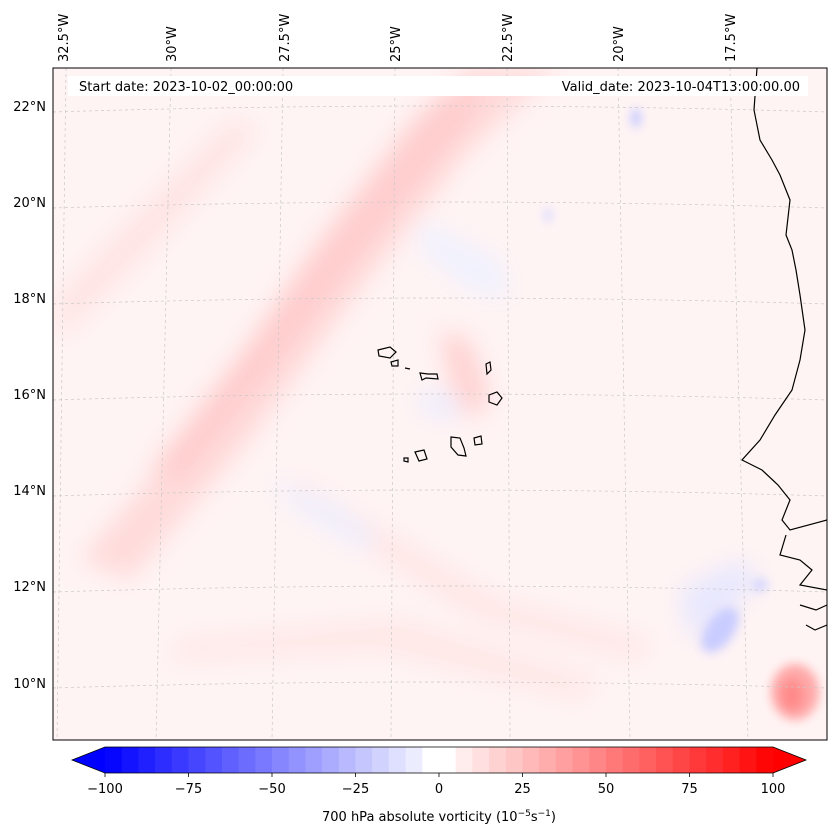 This screenshot has height=839, width=837. Describe the element at coordinates (271, 789) in the screenshot. I see `colorbar-tick-label: −50` at that location.